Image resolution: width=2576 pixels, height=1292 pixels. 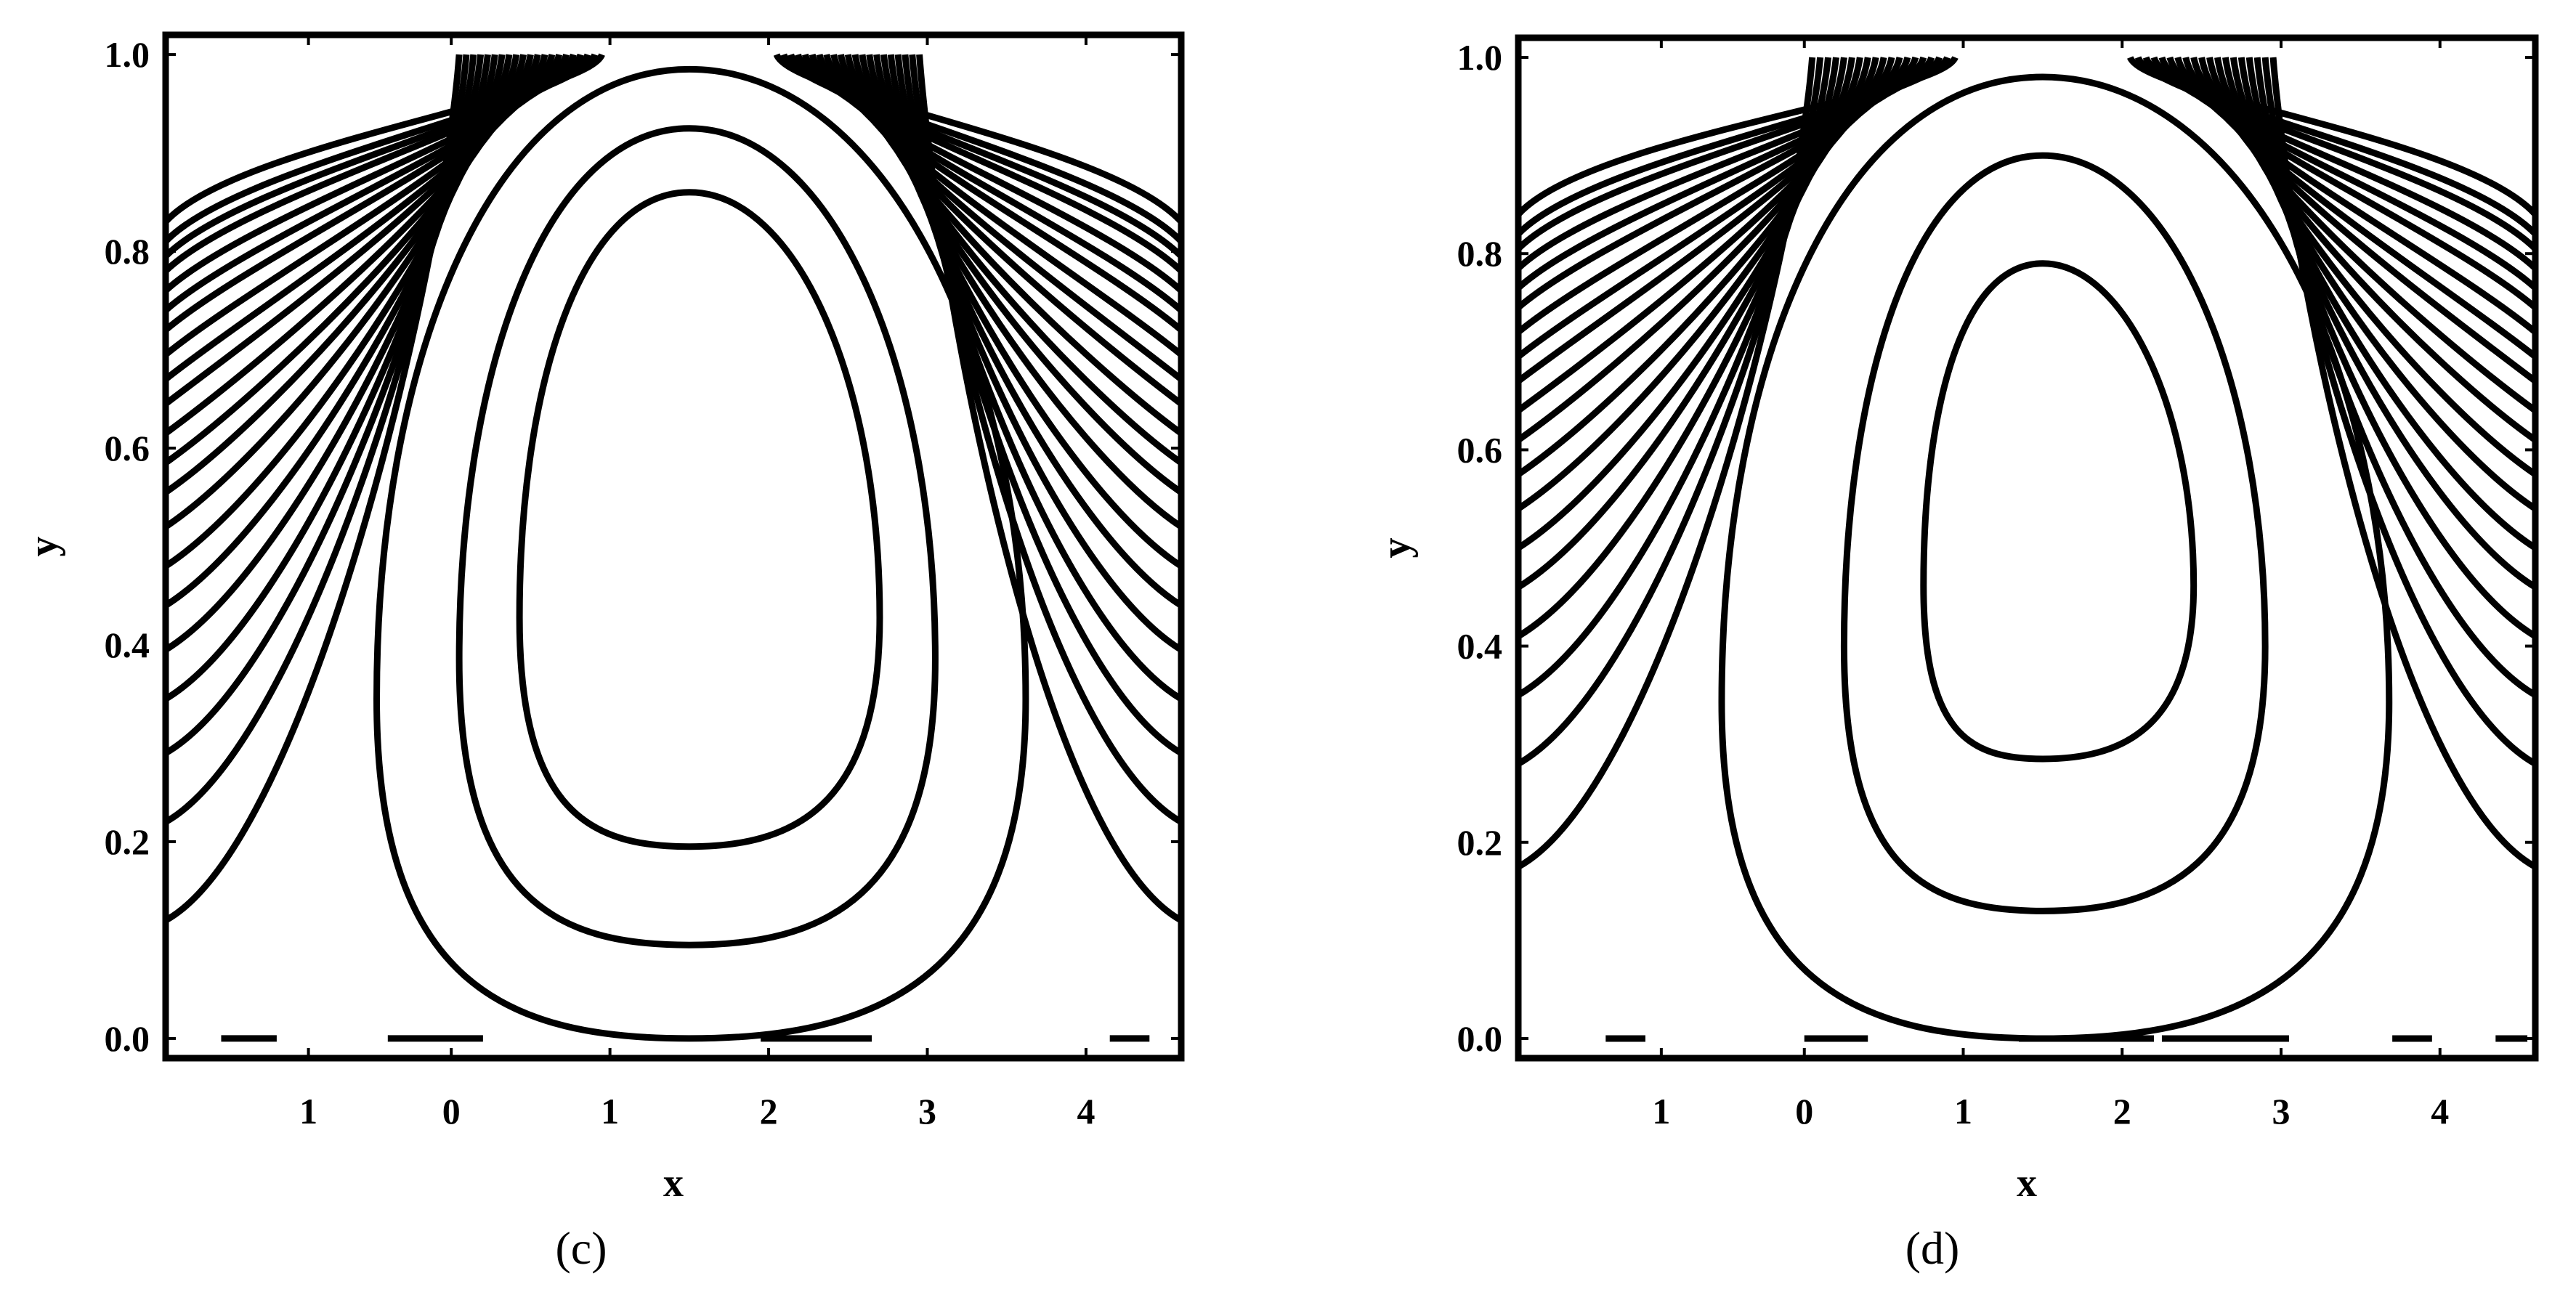 What do you see at coordinates (1932, 1248) in the screenshot?
I see `panel-caption: (d)` at bounding box center [1932, 1248].